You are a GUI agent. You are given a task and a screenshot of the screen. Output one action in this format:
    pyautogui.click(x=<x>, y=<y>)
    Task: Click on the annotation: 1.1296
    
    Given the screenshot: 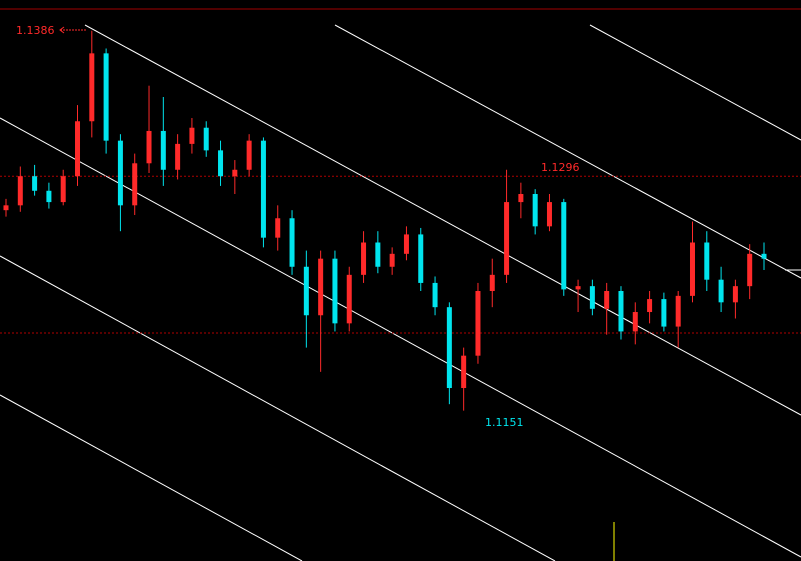 What is the action you would take?
    pyautogui.click(x=560, y=167)
    